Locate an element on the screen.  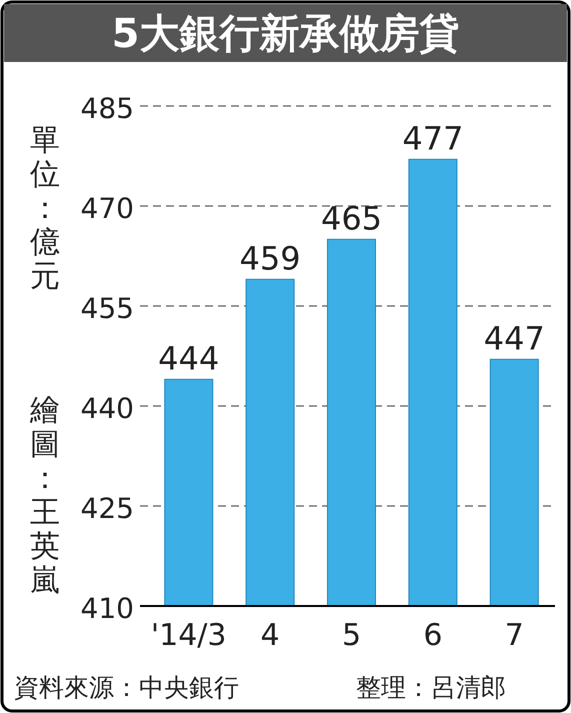
data-label: 459 is located at coordinates (270, 258).